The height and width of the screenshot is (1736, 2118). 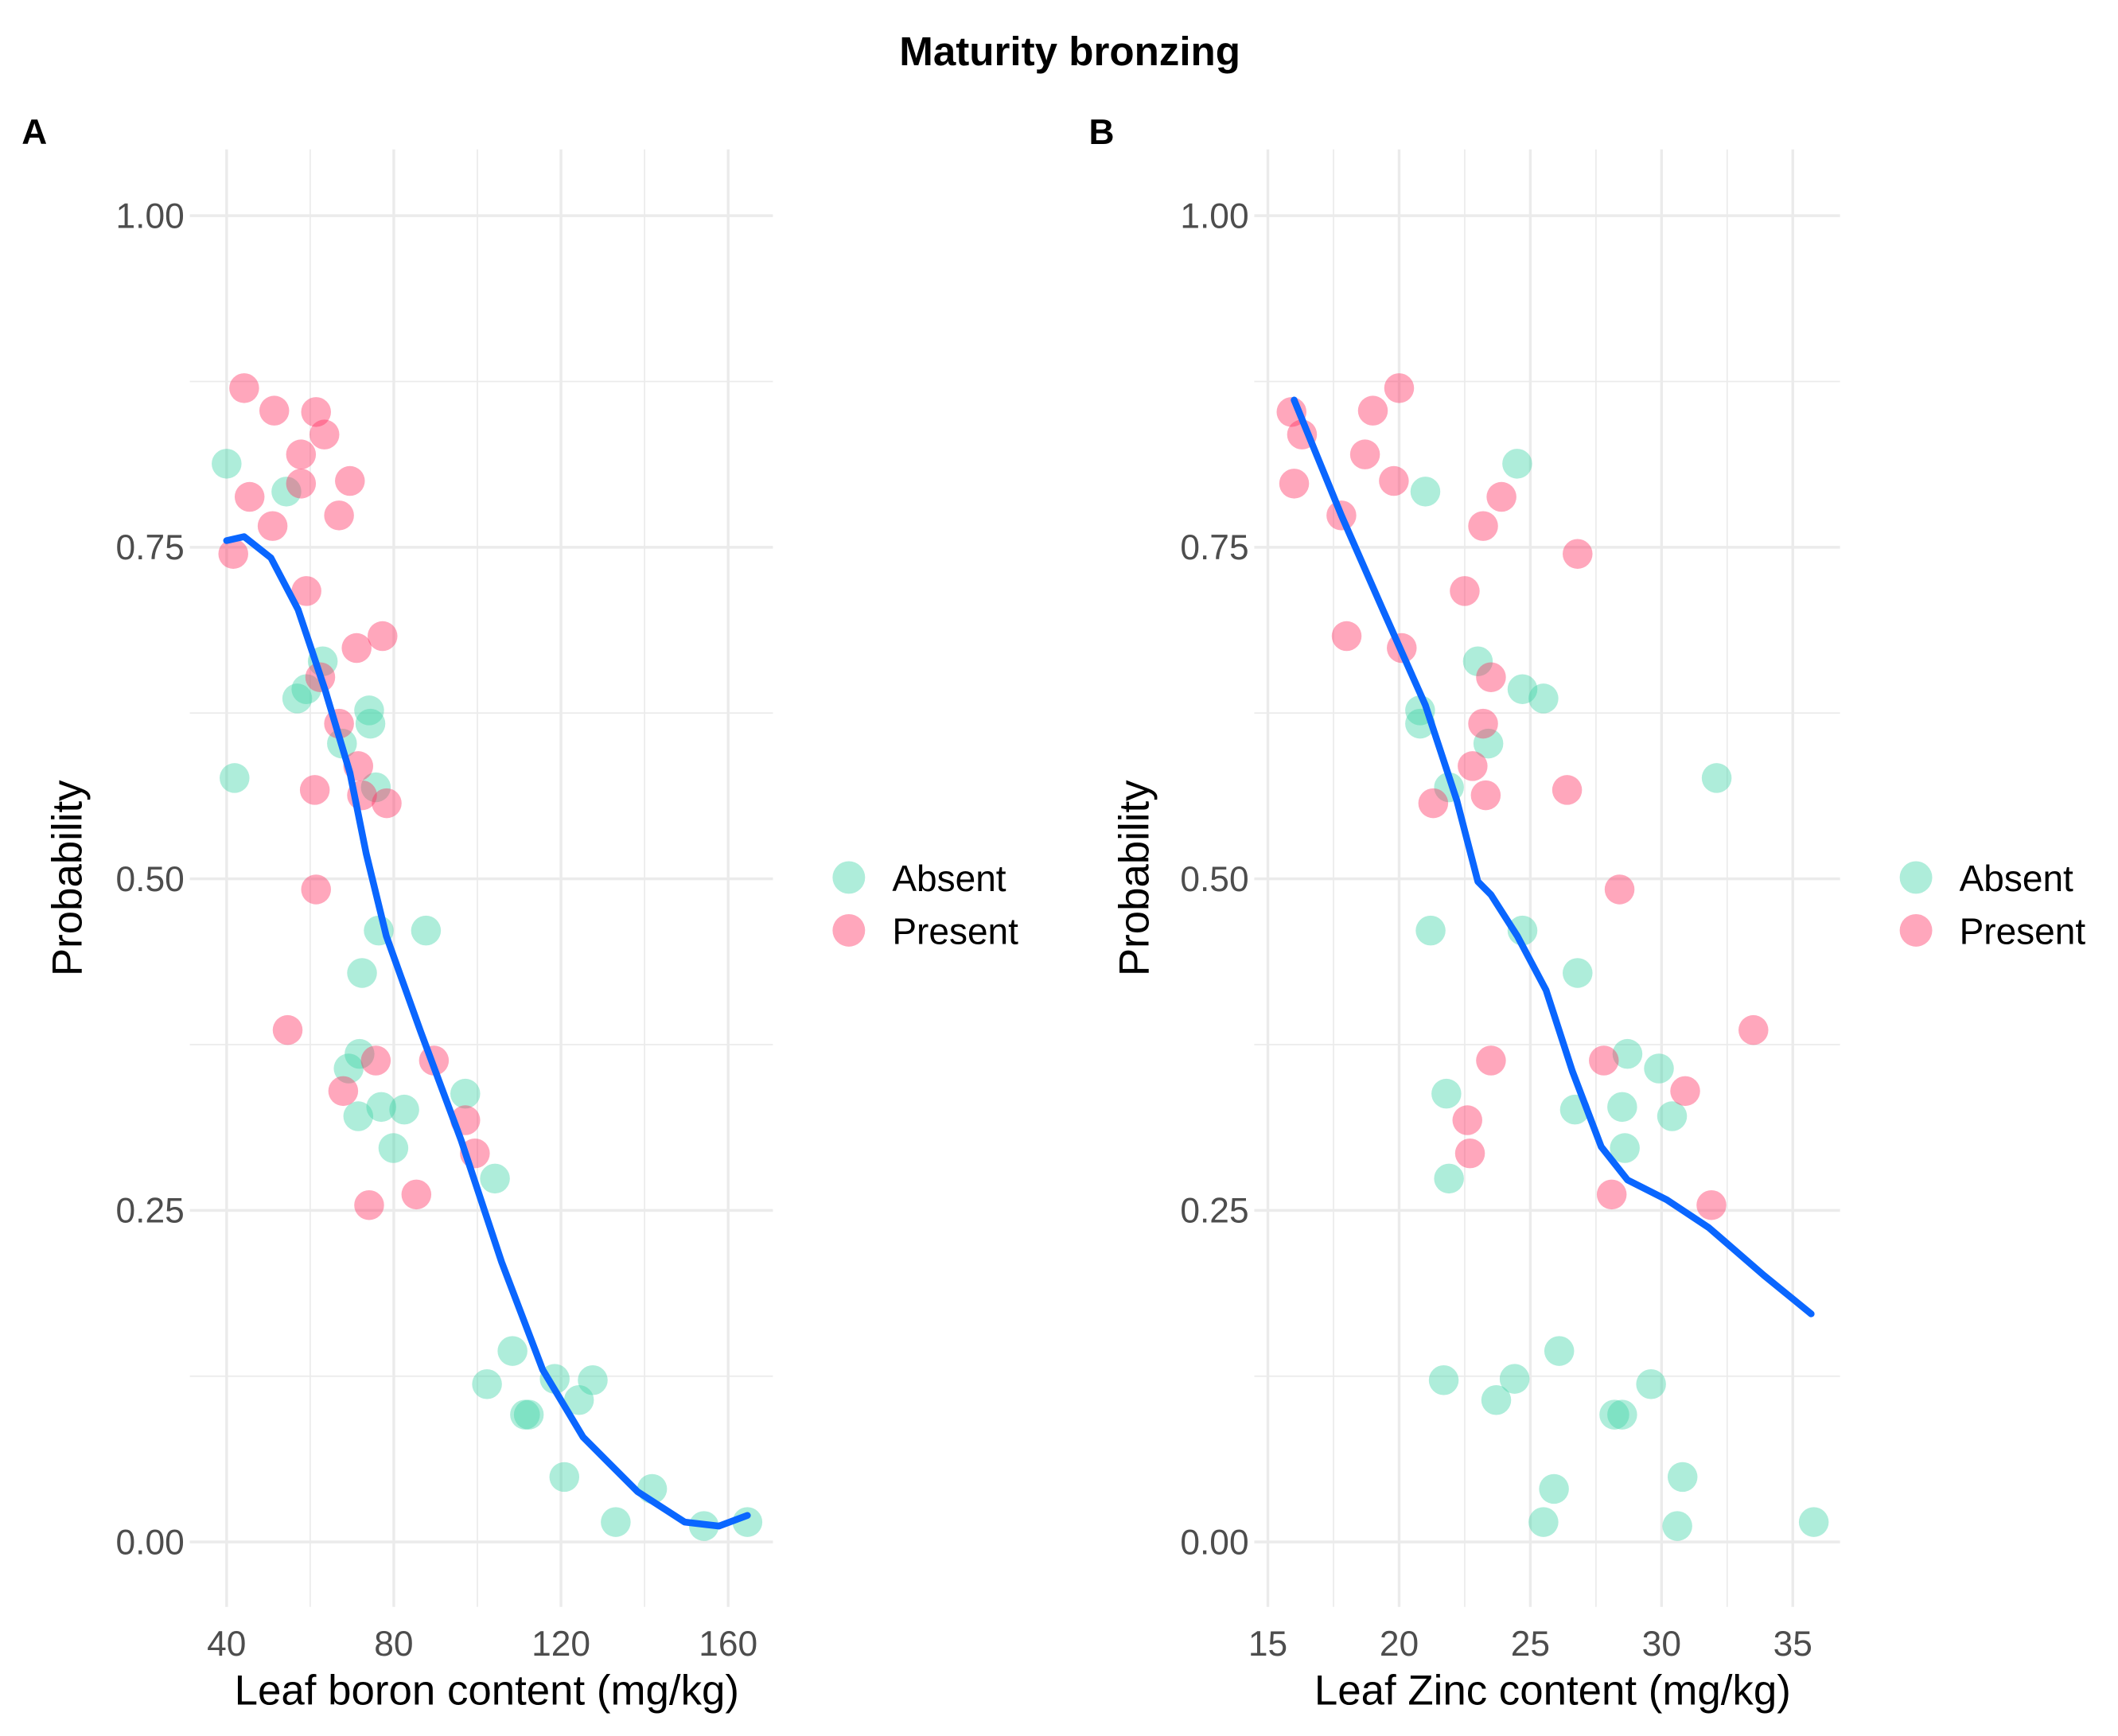 I want to click on x-tick-label: 15, so click(x=1268, y=1645).